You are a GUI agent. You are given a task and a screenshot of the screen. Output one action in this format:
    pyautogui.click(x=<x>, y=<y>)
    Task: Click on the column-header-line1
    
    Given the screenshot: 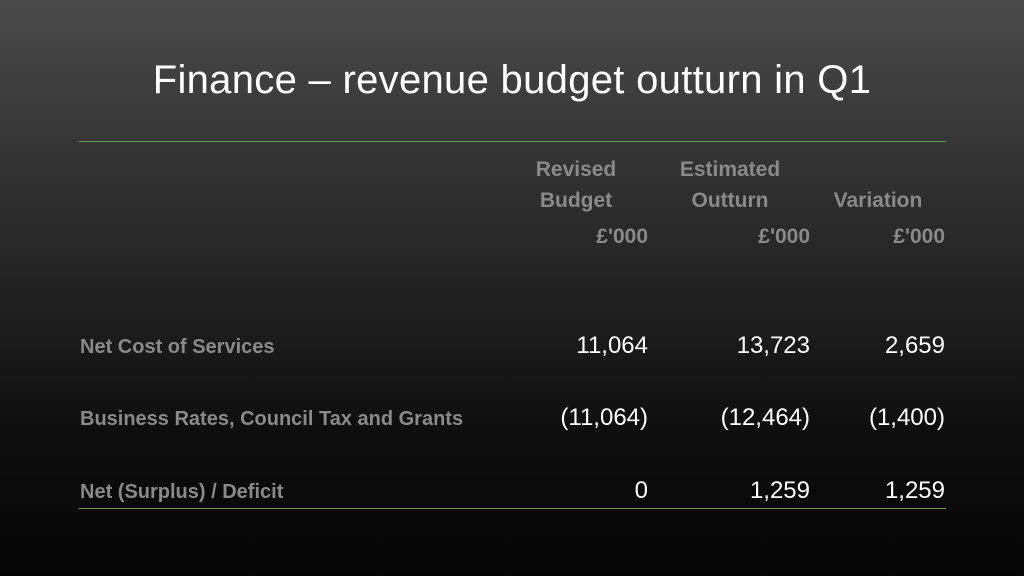 What is the action you would take?
    pyautogui.click(x=878, y=169)
    